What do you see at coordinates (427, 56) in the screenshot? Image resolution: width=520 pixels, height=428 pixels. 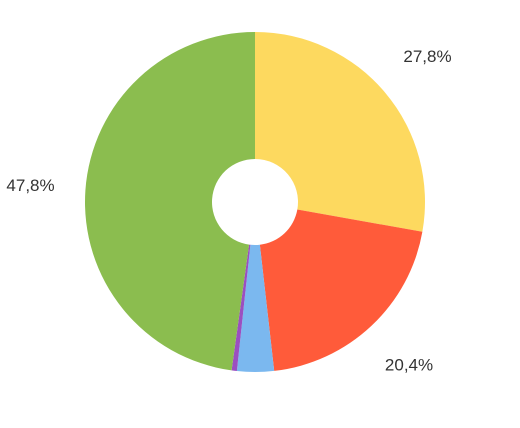 I see `slice-label: 27,8%` at bounding box center [427, 56].